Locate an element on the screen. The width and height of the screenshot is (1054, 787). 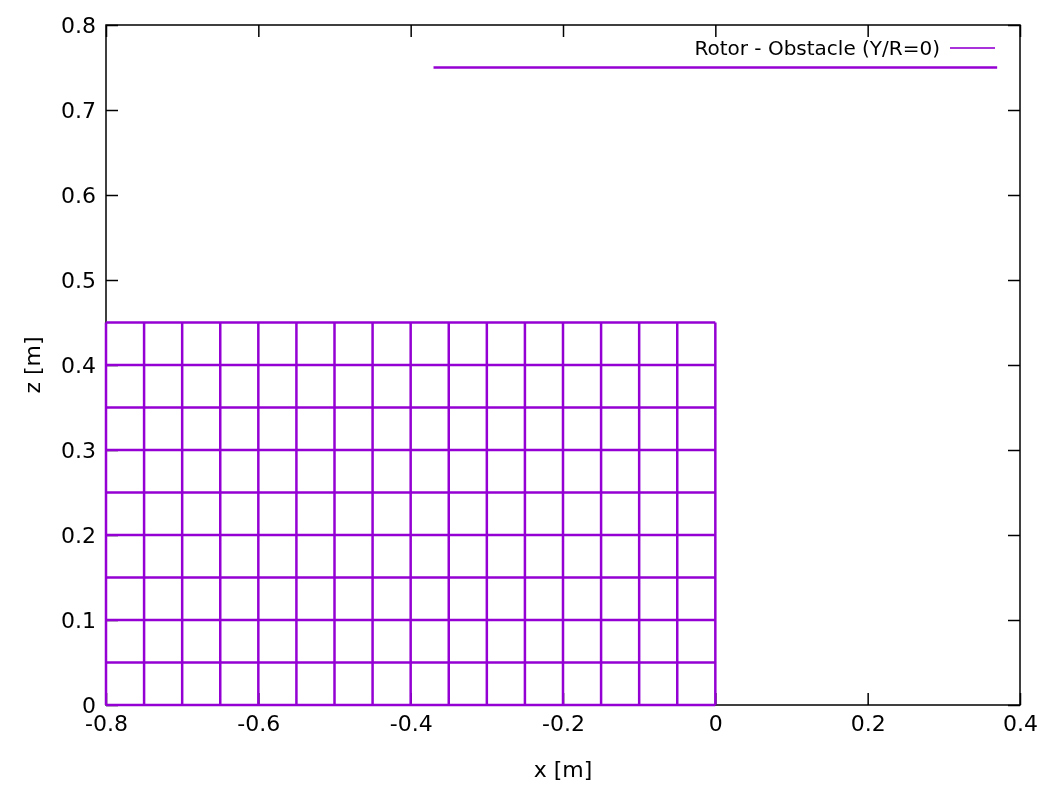
y-tick-label: 0.6 is located at coordinates (78, 195).